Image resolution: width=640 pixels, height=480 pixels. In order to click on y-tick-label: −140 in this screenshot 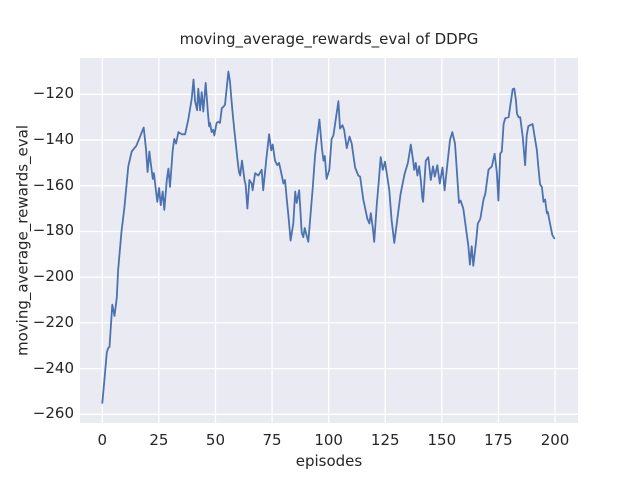, I will do `click(53, 139)`.